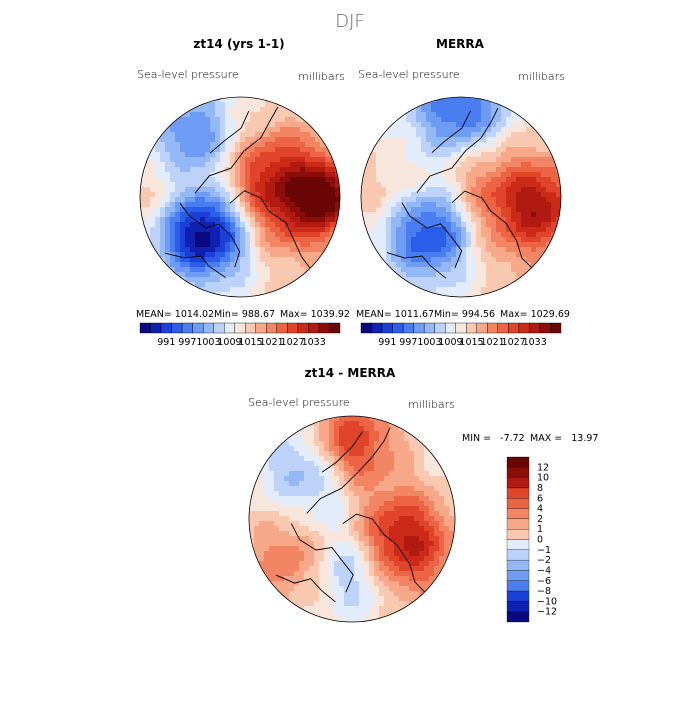 The width and height of the screenshot is (700, 704). I want to click on colorbar-tick-label: 1015, so click(471, 342).